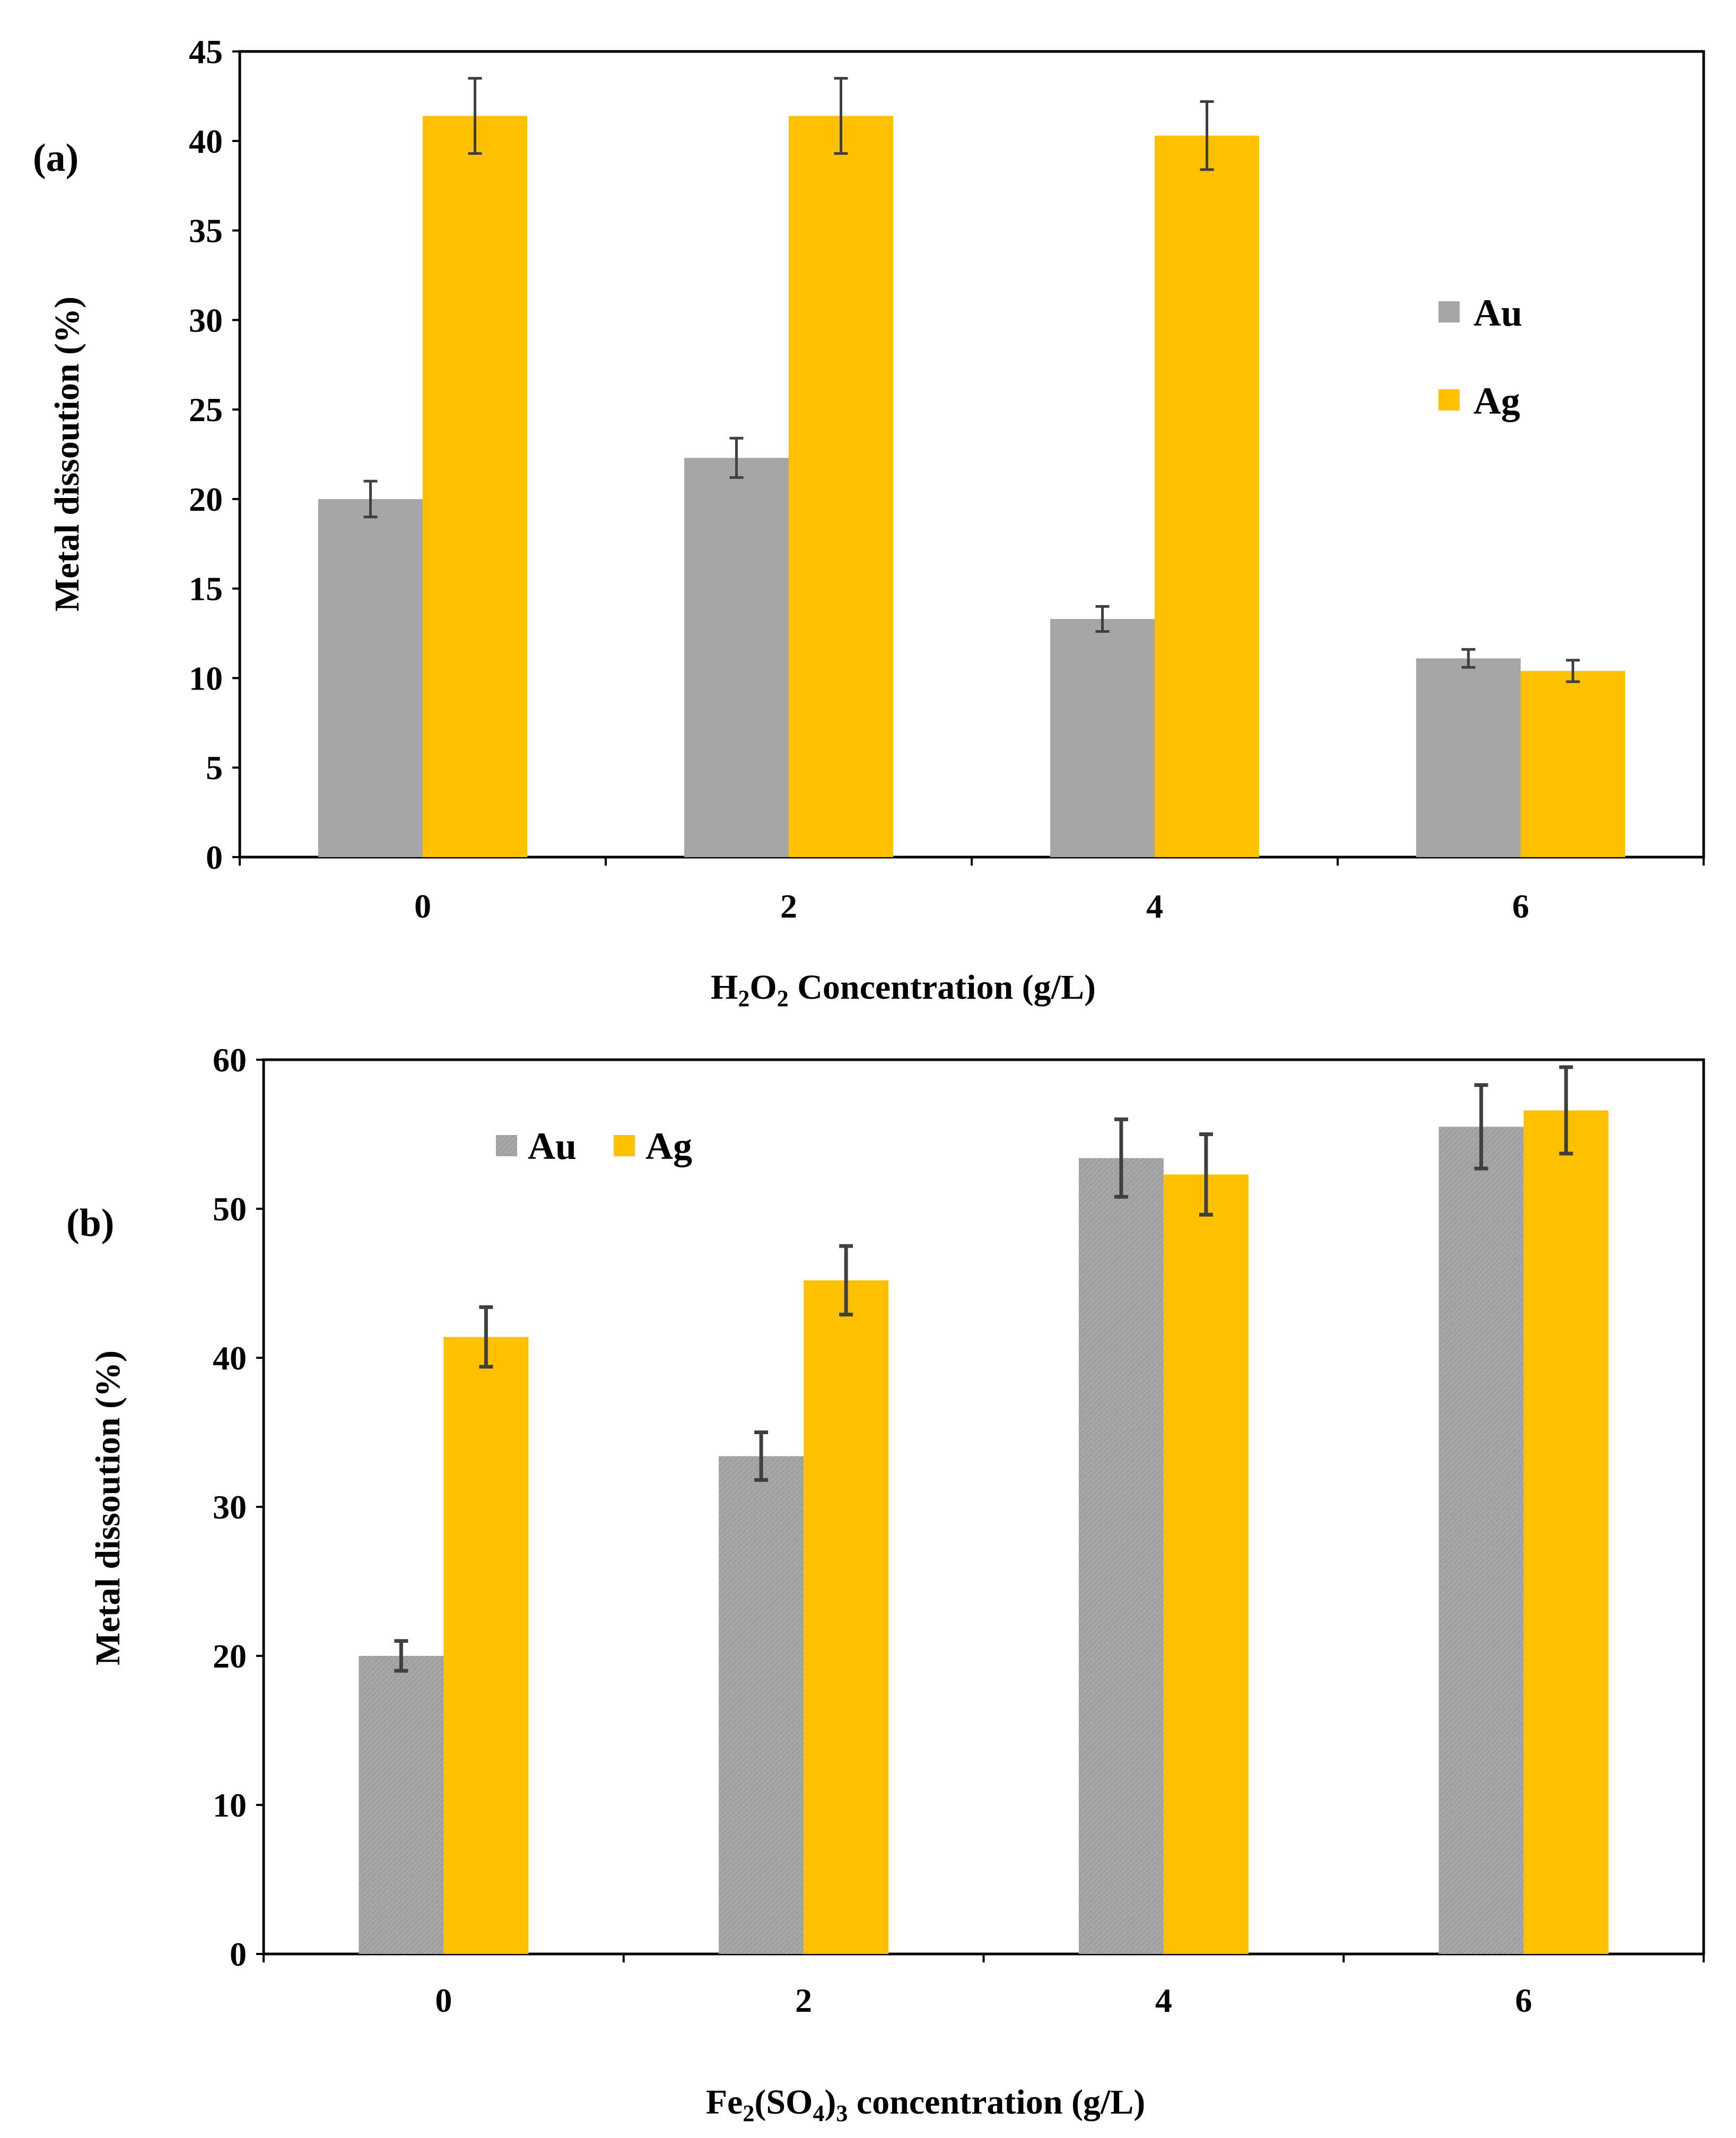  Describe the element at coordinates (594, 1146) in the screenshot. I see `chart-b-legend: Au Ag` at that location.